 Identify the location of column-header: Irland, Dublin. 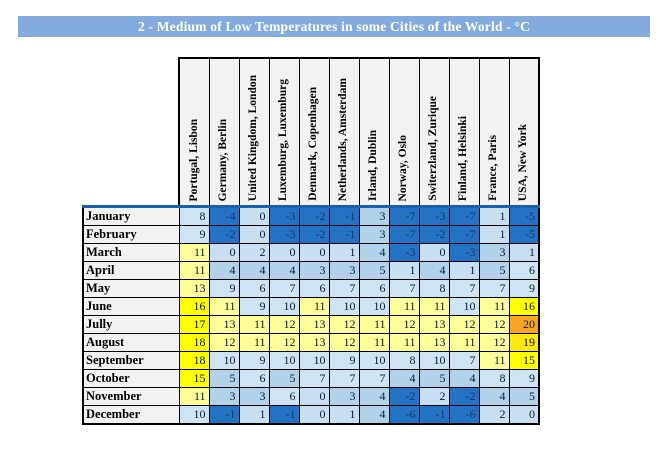
(374, 132).